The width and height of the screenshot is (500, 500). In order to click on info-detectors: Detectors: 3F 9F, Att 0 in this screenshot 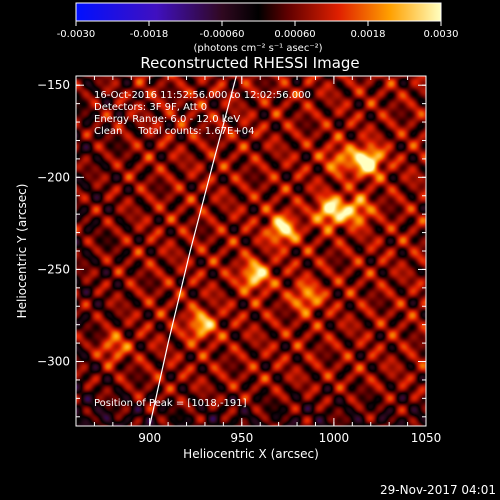, I will do `click(150, 107)`.